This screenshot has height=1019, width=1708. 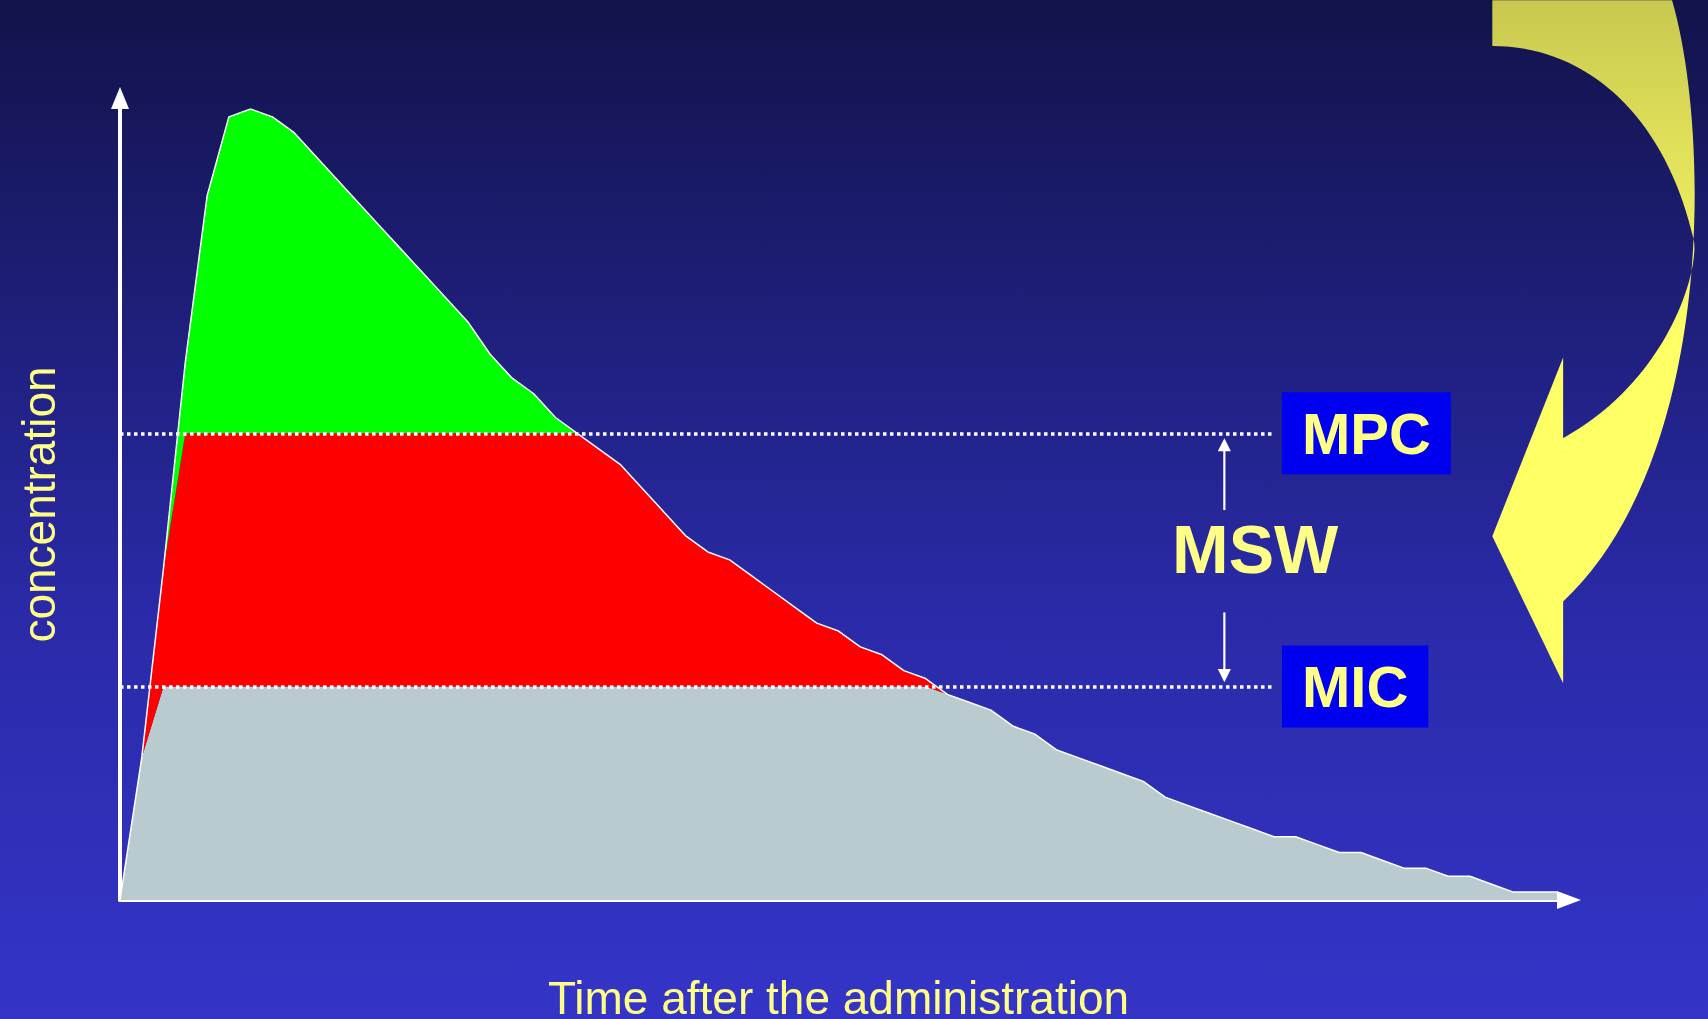 I want to click on ref-line-label: MIC, so click(x=1355, y=686).